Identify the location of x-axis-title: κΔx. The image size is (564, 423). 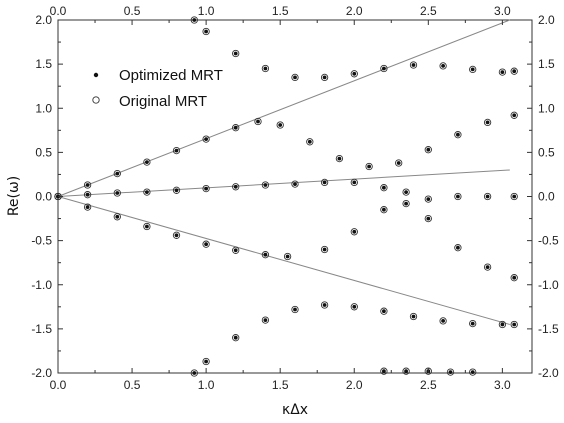
(295, 410).